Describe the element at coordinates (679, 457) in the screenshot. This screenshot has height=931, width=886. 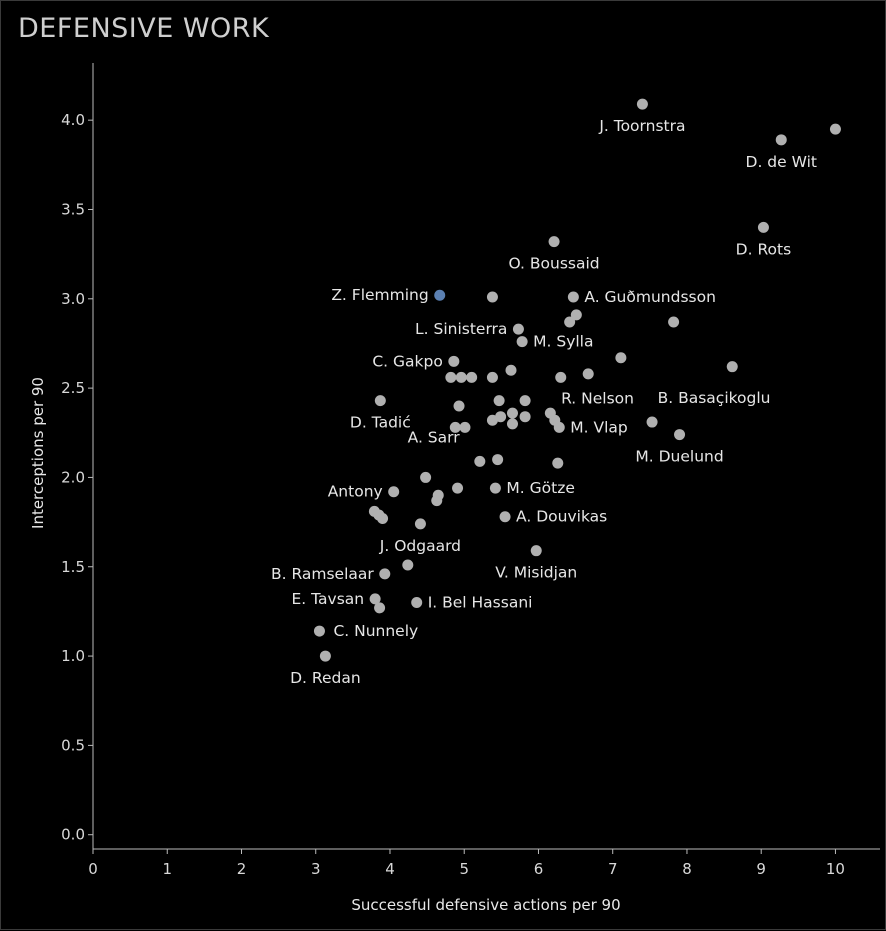
I see `data-point-label: M. Duelund` at that location.